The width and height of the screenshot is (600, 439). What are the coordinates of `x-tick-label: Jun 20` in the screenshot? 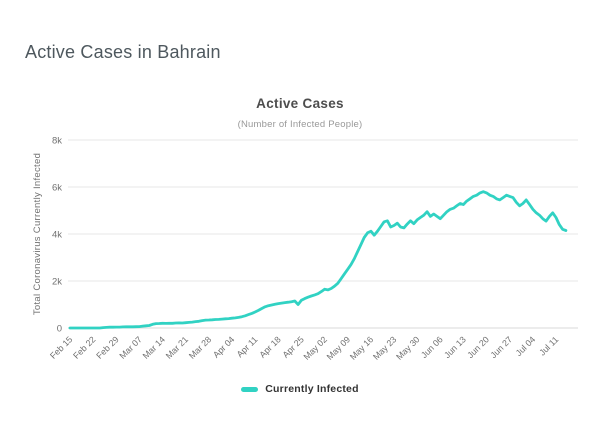 It's located at (478, 347).